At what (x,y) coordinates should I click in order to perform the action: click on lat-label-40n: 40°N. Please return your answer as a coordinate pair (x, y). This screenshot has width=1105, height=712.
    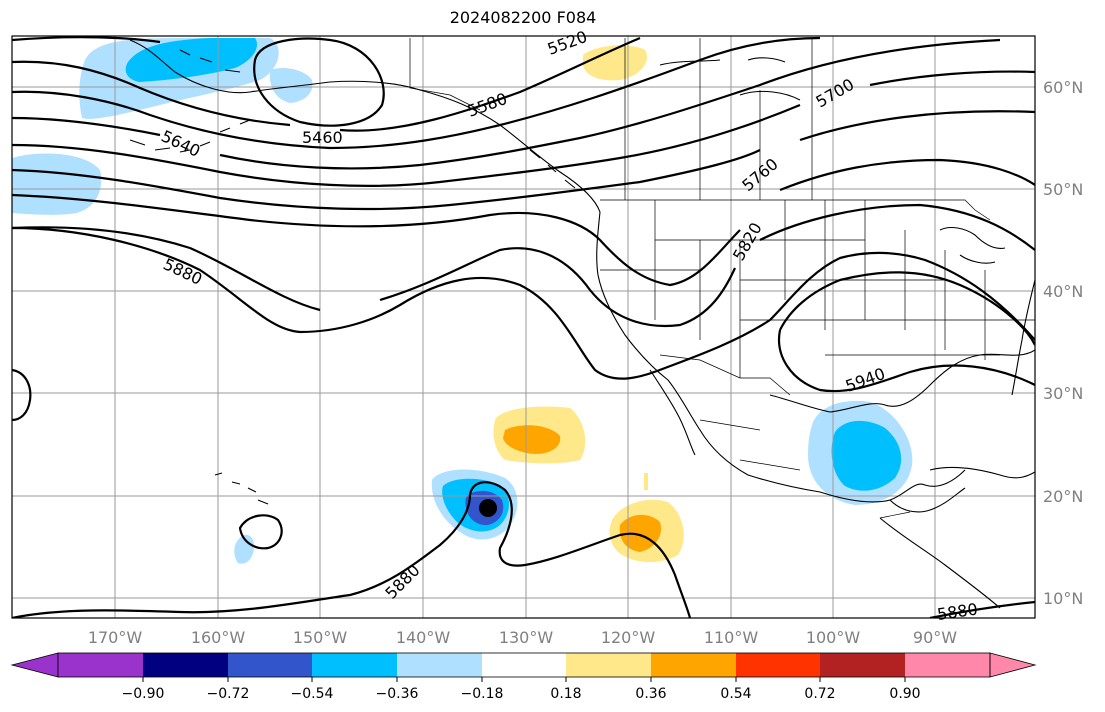
    Looking at the image, I should click on (1063, 291).